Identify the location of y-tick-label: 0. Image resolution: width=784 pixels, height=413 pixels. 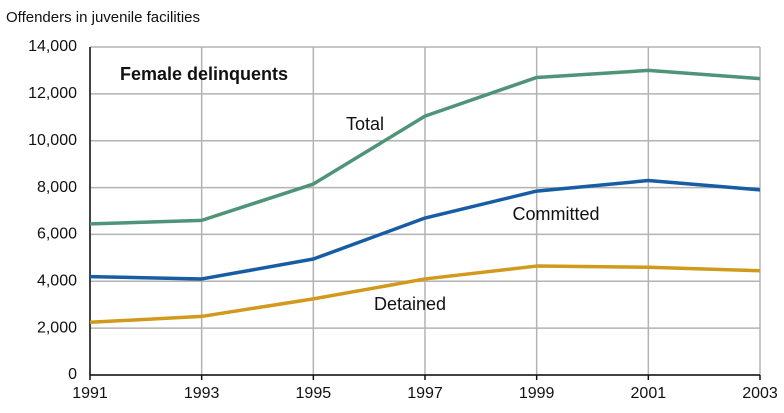
(72, 374).